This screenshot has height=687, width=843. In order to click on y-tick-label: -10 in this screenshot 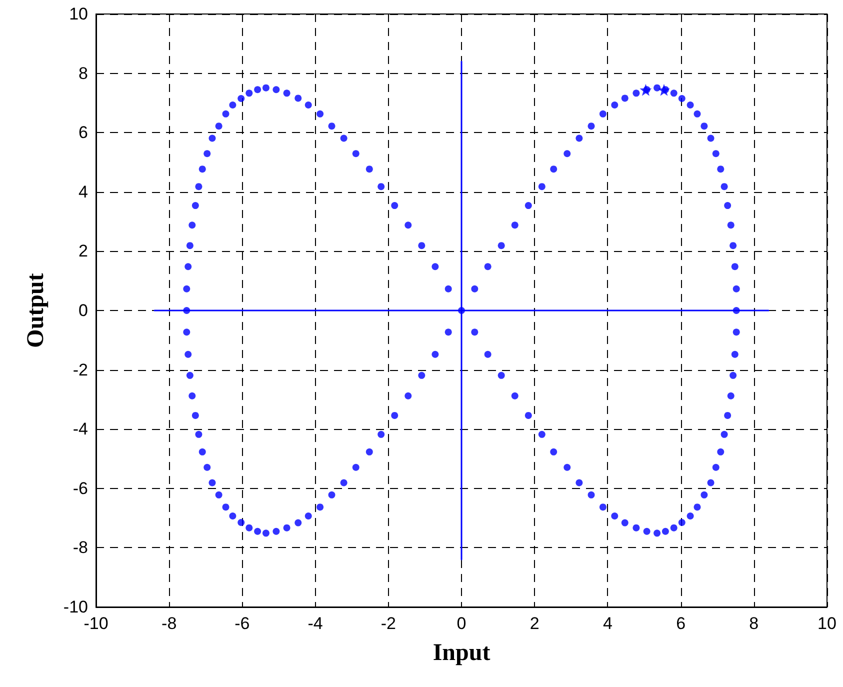, I will do `click(75, 607)`.